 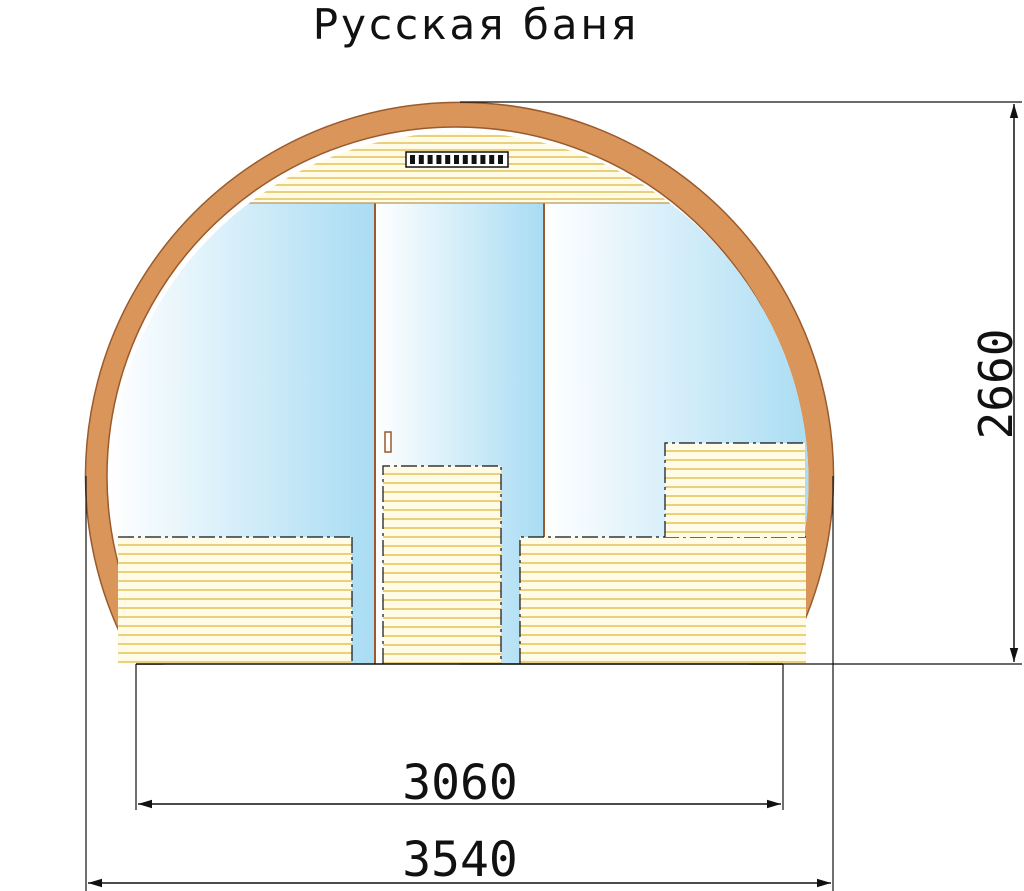 I want to click on outer-width-label: 3540, so click(x=460, y=860).